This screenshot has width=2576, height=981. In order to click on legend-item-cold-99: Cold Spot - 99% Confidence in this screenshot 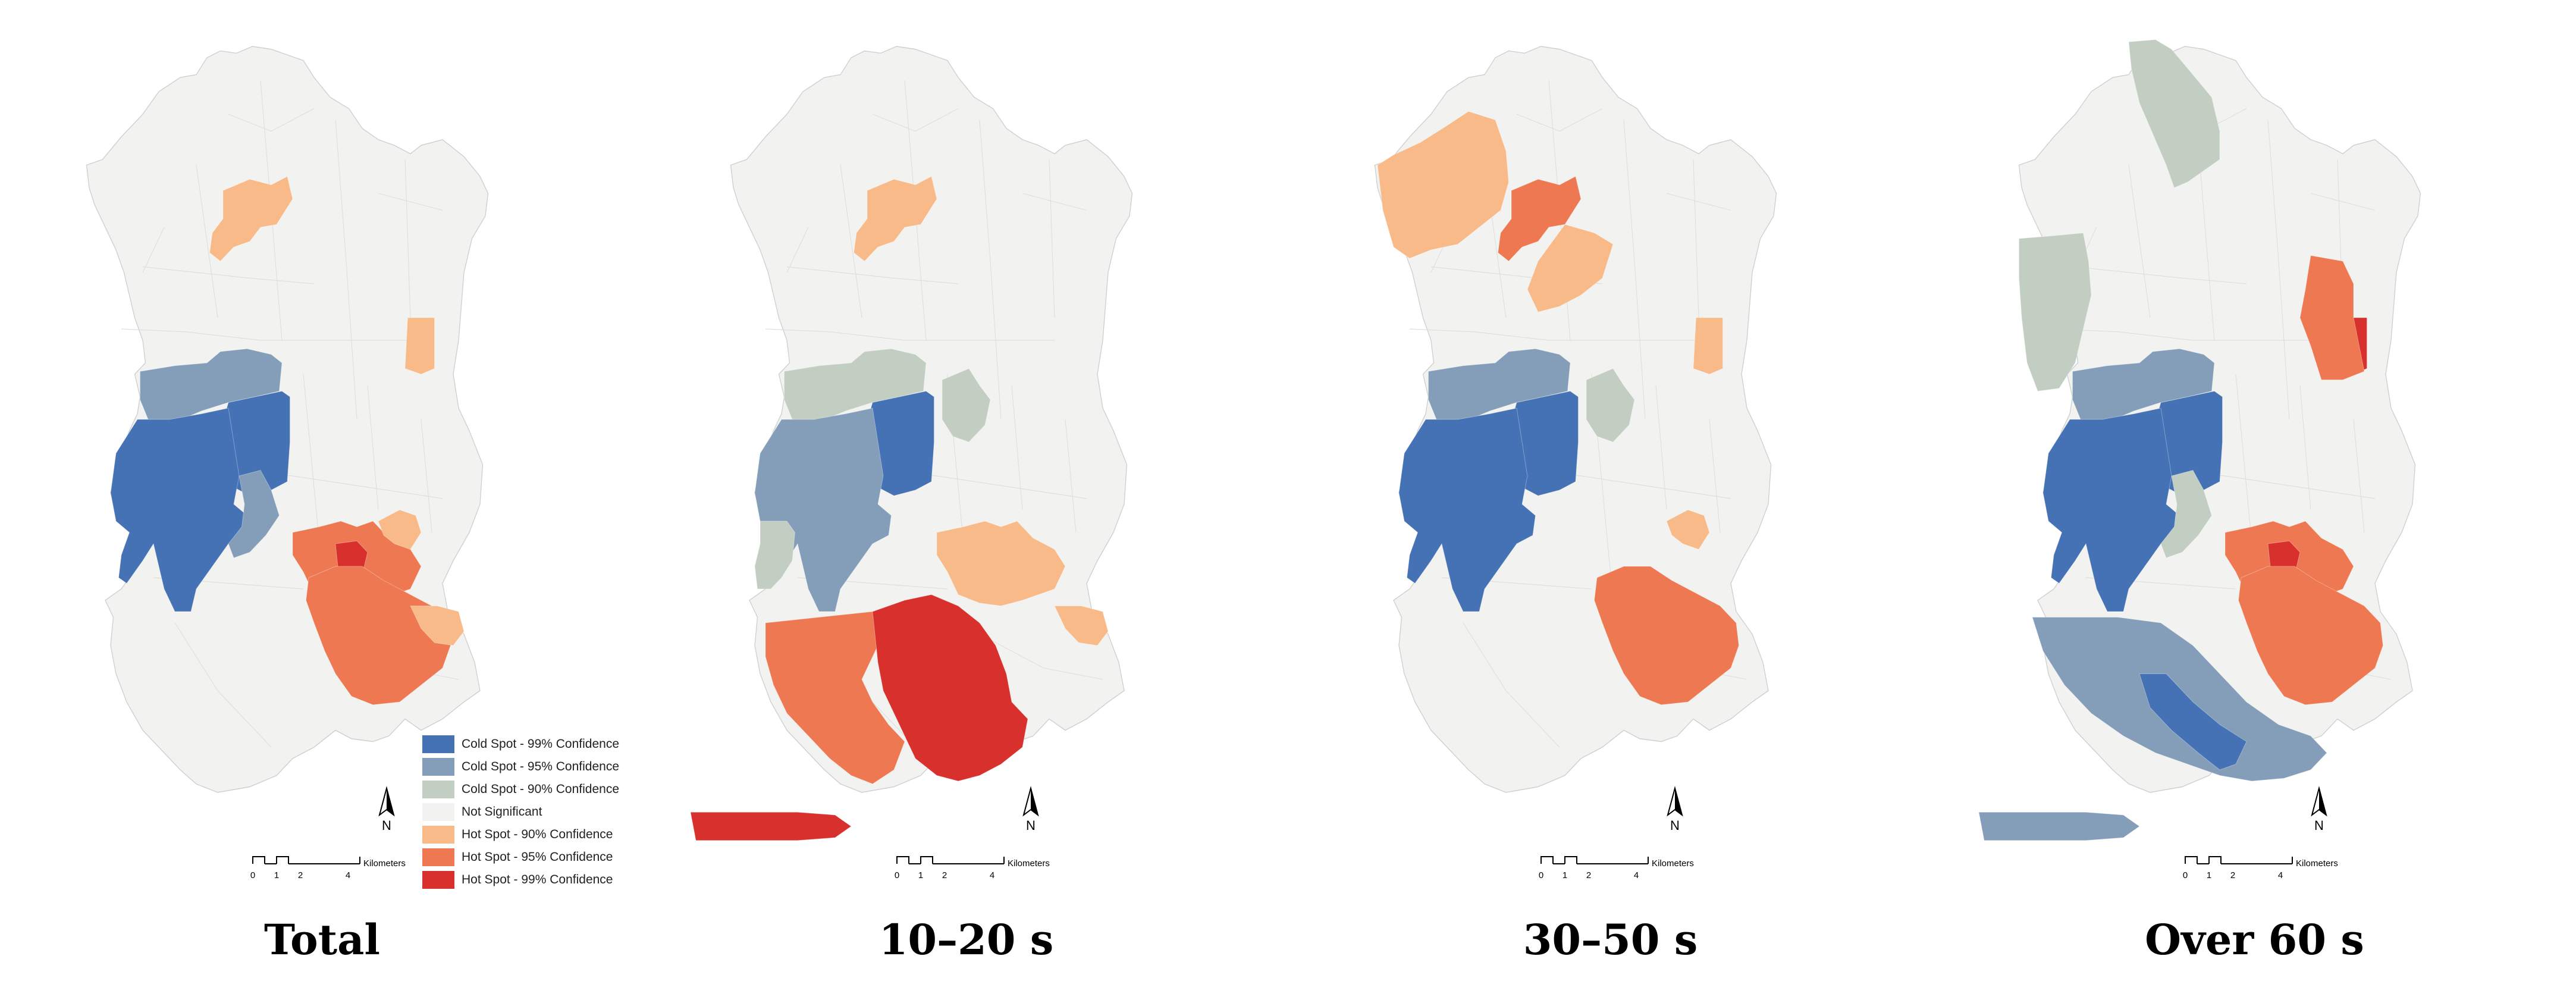, I will do `click(523, 744)`.